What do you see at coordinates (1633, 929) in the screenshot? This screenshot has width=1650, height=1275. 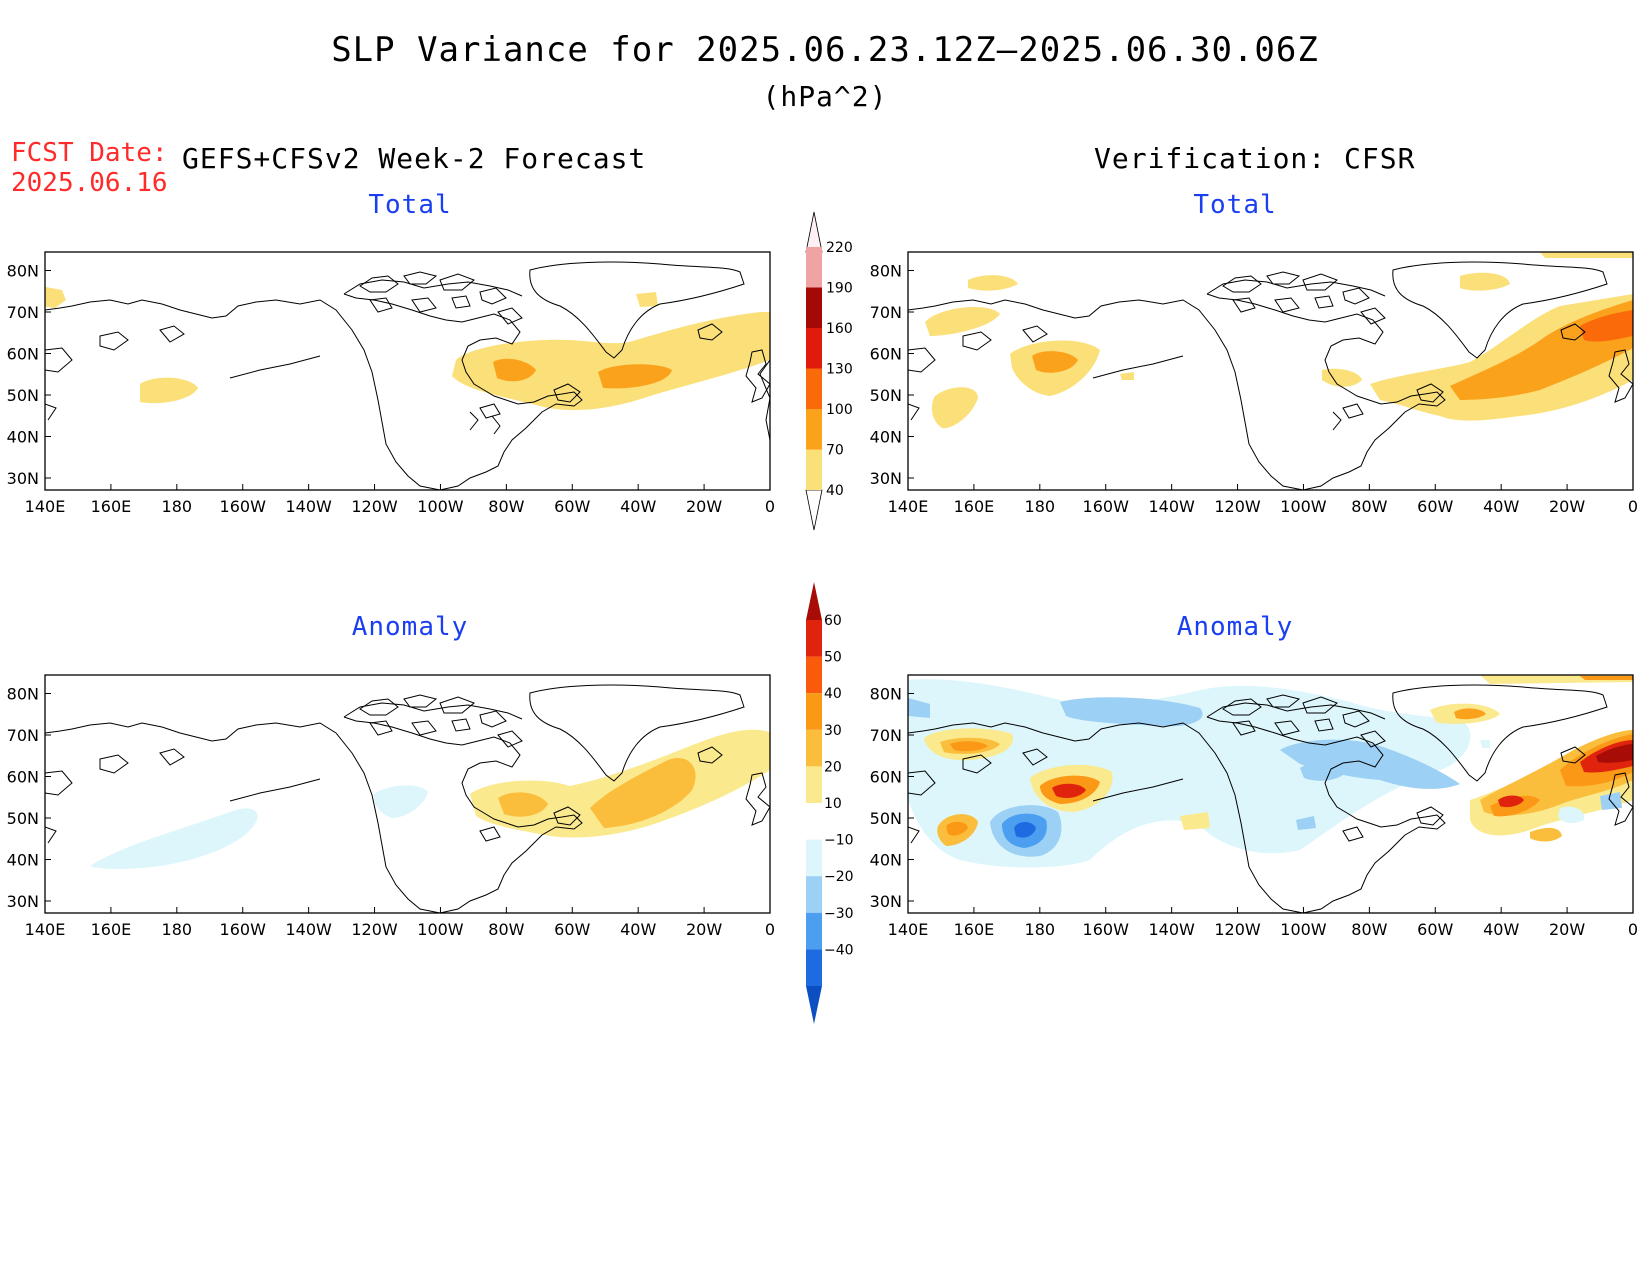 I see `lon-tick-label-verification-anomaly: 0` at bounding box center [1633, 929].